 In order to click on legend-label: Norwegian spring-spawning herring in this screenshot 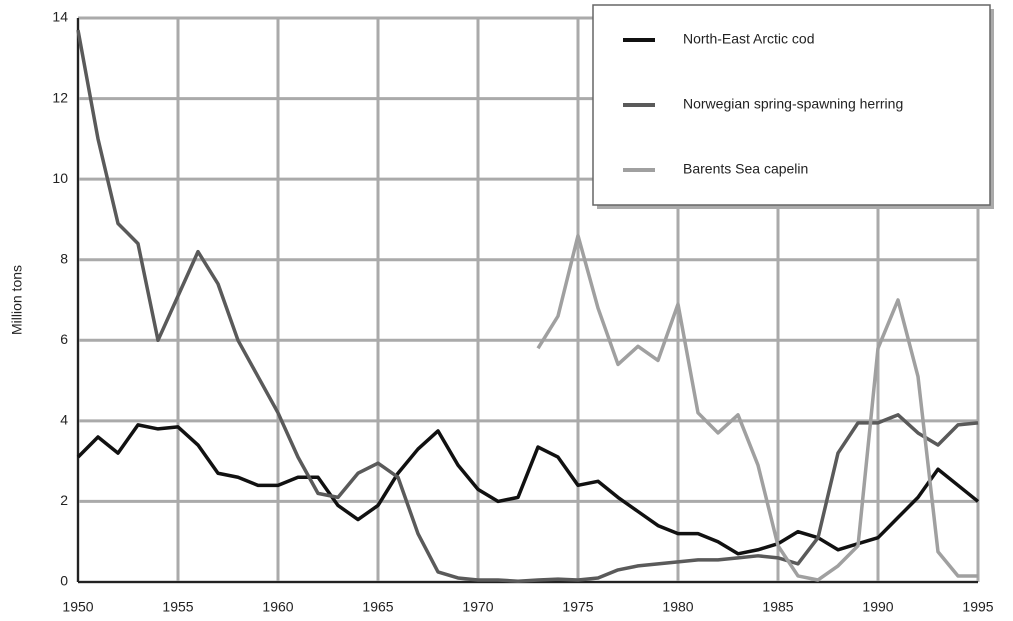, I will do `click(793, 104)`.